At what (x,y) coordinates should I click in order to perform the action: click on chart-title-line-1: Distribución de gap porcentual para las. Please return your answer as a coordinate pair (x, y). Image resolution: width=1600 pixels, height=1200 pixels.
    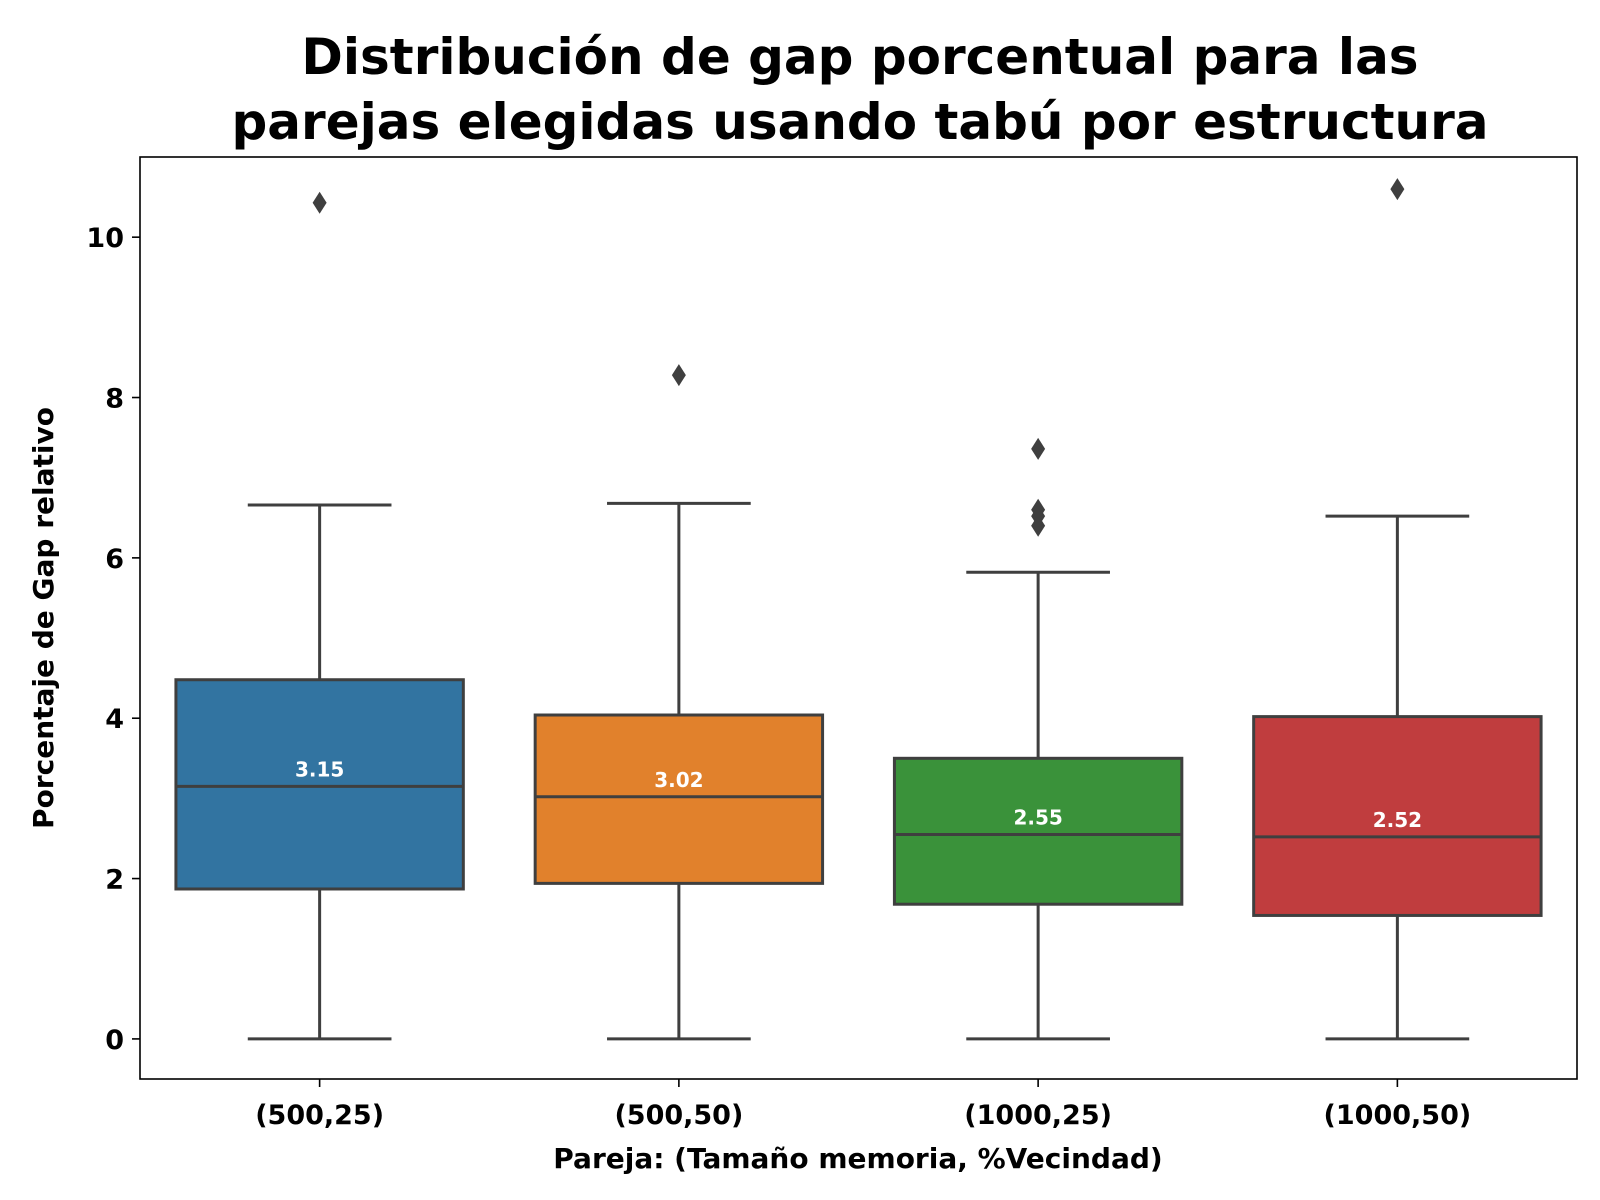
    Looking at the image, I should click on (859, 57).